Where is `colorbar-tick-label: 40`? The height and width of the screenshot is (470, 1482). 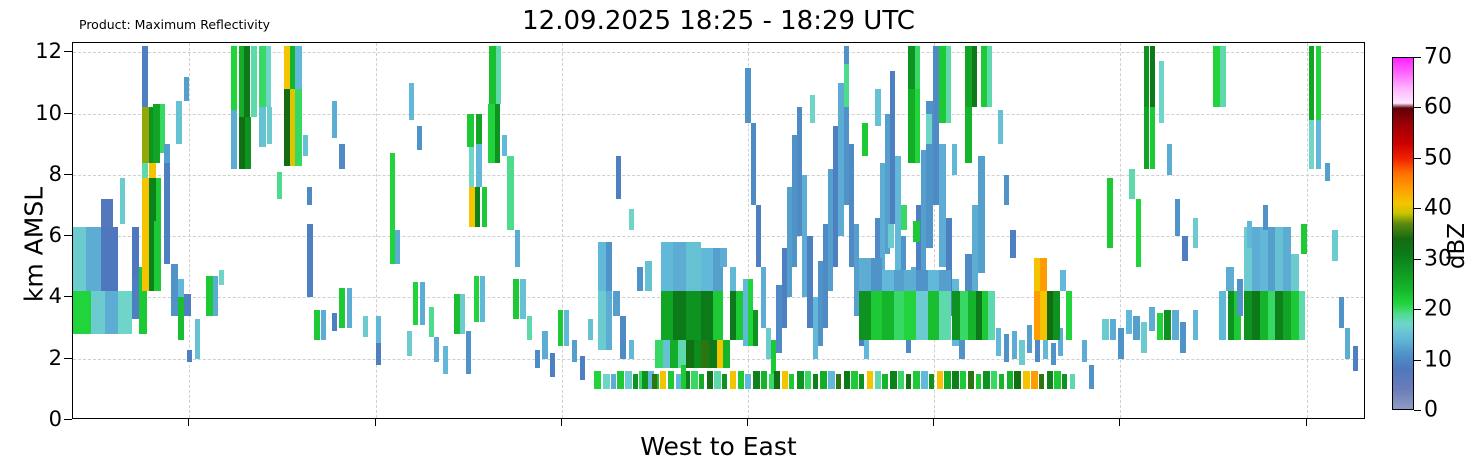
colorbar-tick-label: 40 is located at coordinates (1438, 208).